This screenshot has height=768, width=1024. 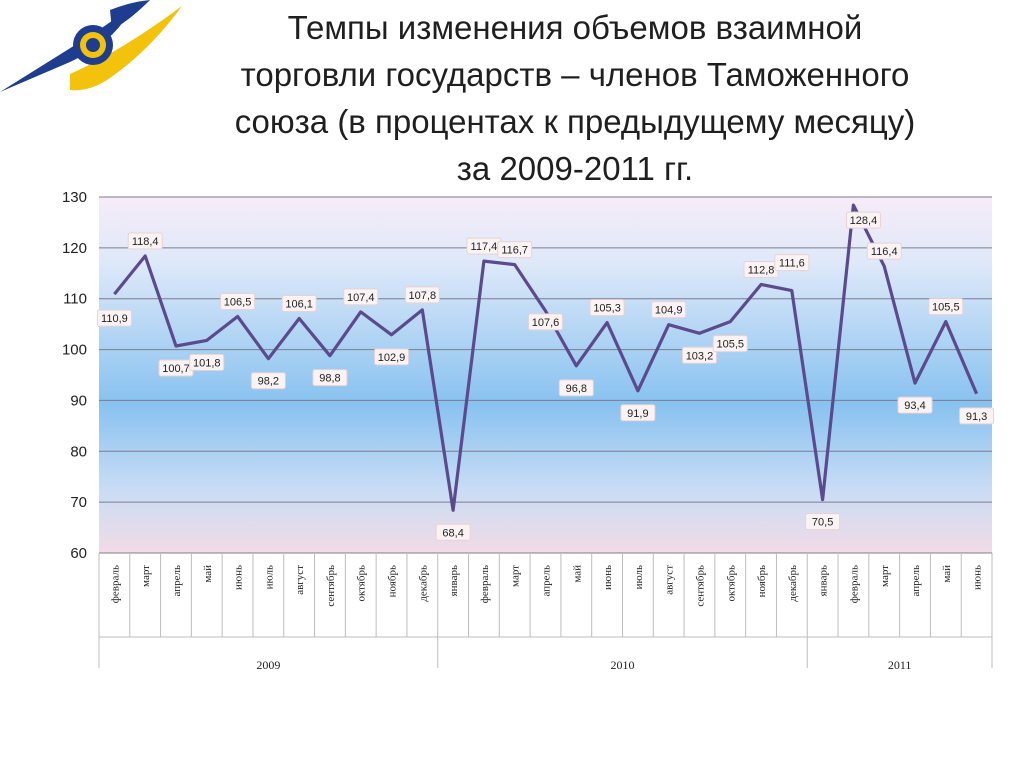 I want to click on data-label-text: 104,9, so click(x=669, y=311).